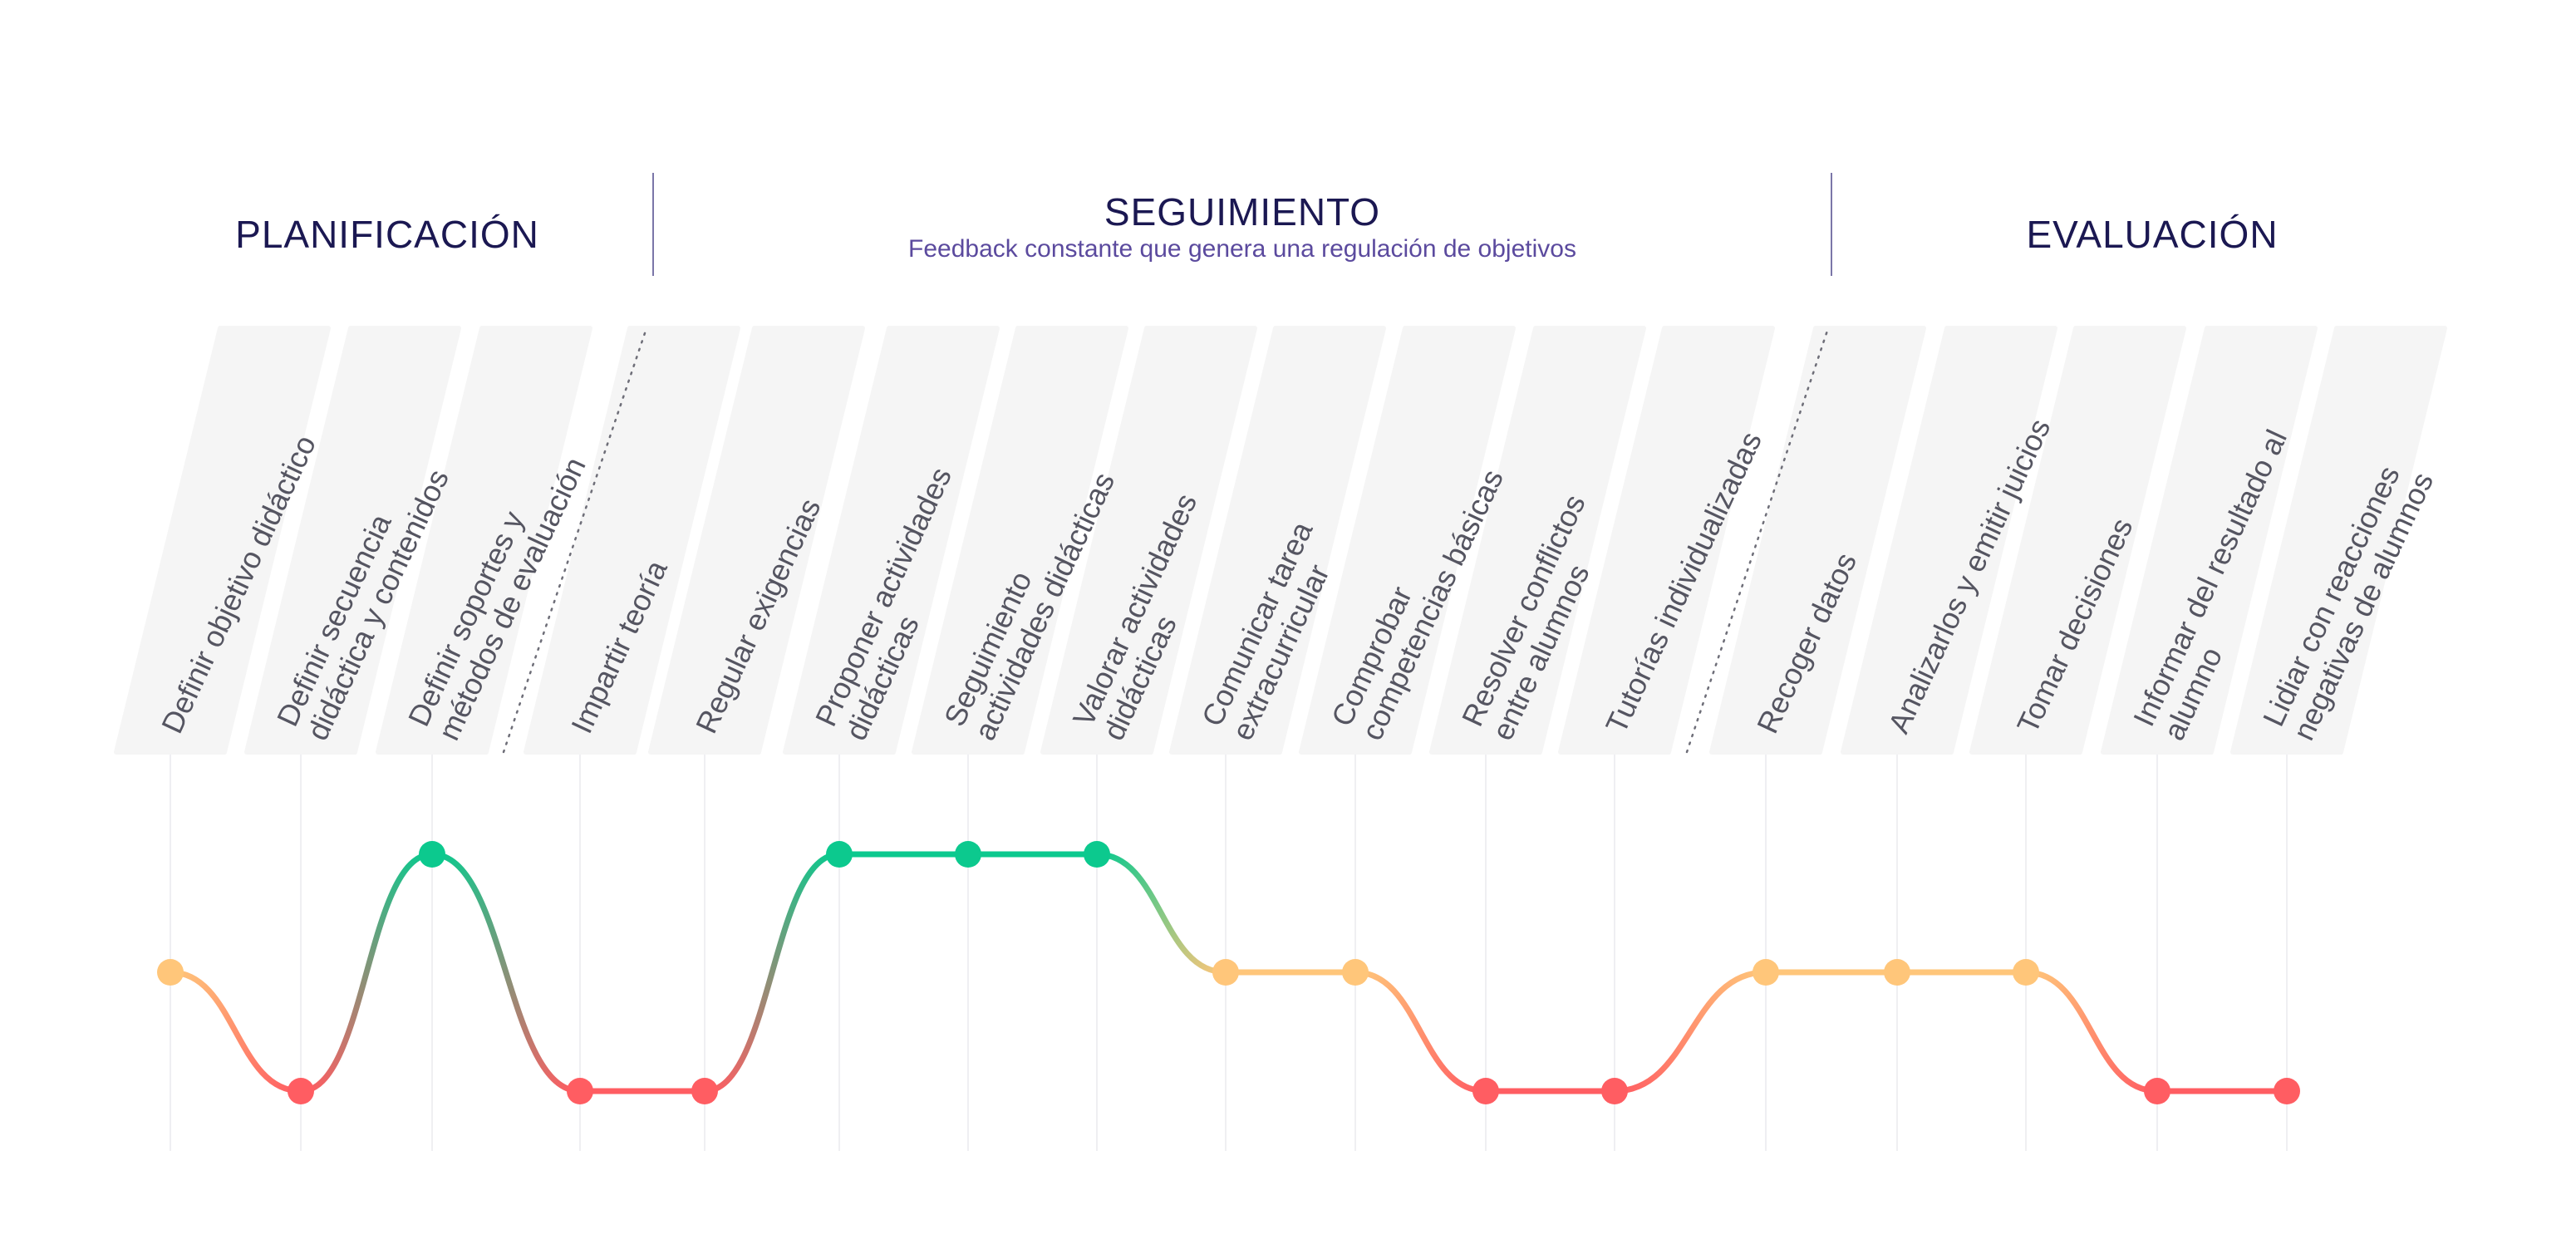 The height and width of the screenshot is (1249, 2576). What do you see at coordinates (2152, 234) in the screenshot?
I see `phase-title-evaluacion: EVALUACIÓN` at bounding box center [2152, 234].